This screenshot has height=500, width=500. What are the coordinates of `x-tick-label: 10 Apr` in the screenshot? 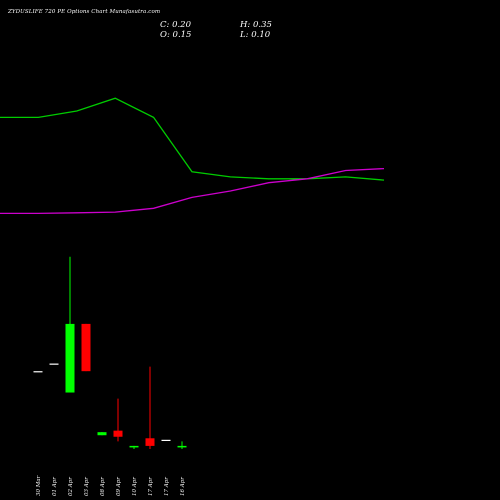 It's located at (135, 486).